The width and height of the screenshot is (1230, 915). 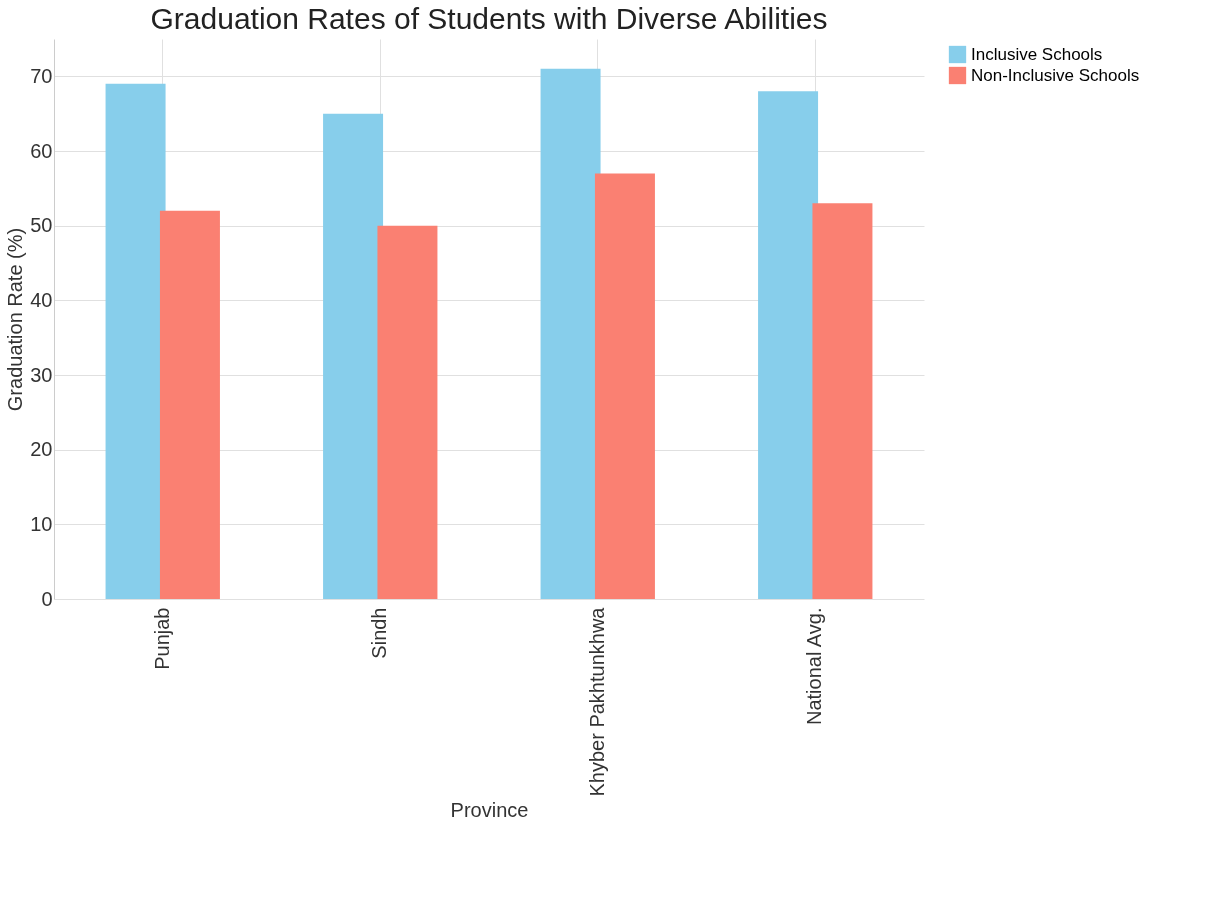 I want to click on y-tick-label: 70, so click(x=41, y=75).